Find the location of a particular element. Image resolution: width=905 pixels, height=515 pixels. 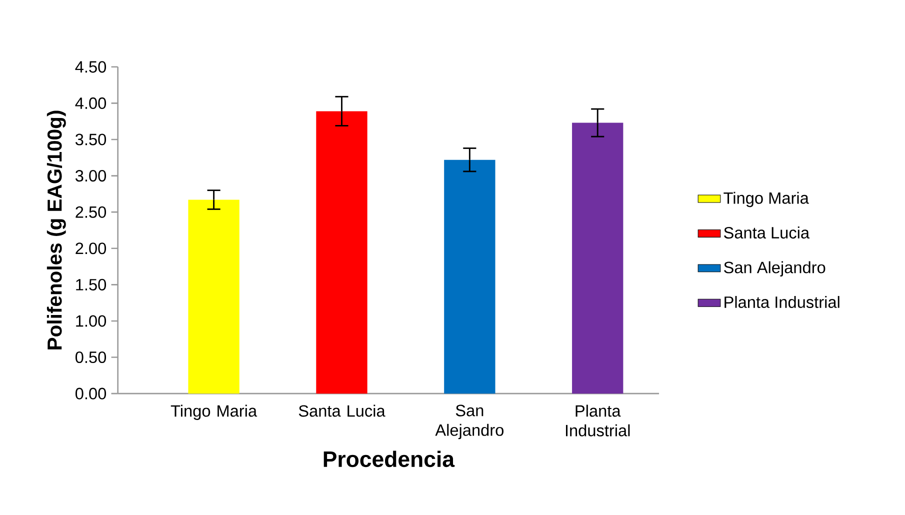

x-tick-label: Tingo Maria is located at coordinates (214, 412).